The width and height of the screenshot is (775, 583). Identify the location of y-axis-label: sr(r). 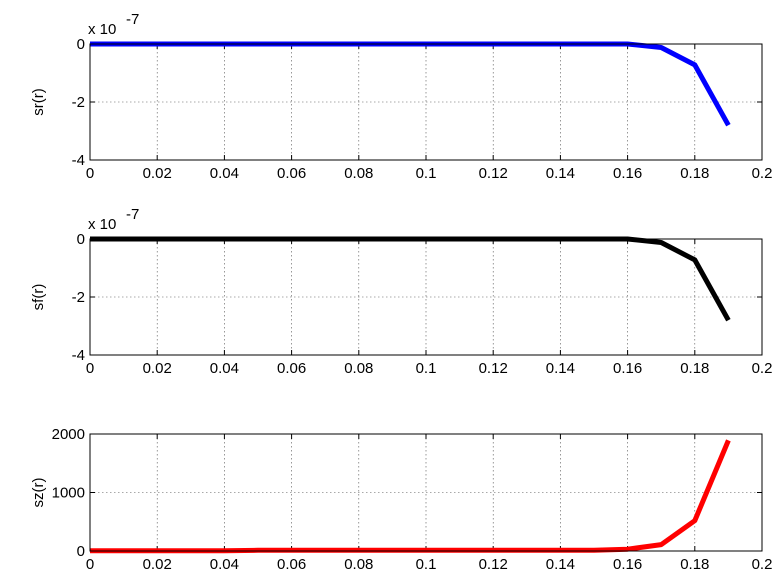
(38, 101).